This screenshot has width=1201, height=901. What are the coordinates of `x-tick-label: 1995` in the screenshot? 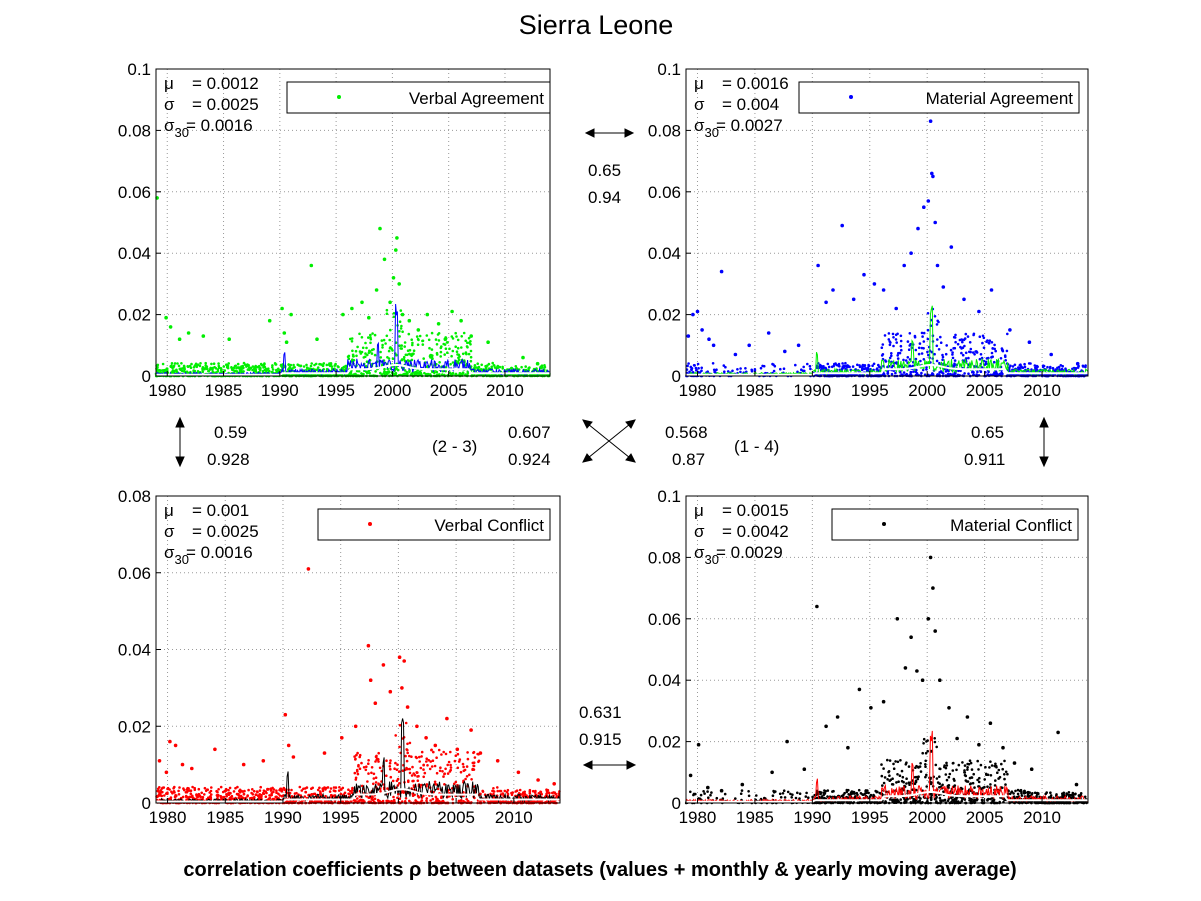 It's located at (870, 390).